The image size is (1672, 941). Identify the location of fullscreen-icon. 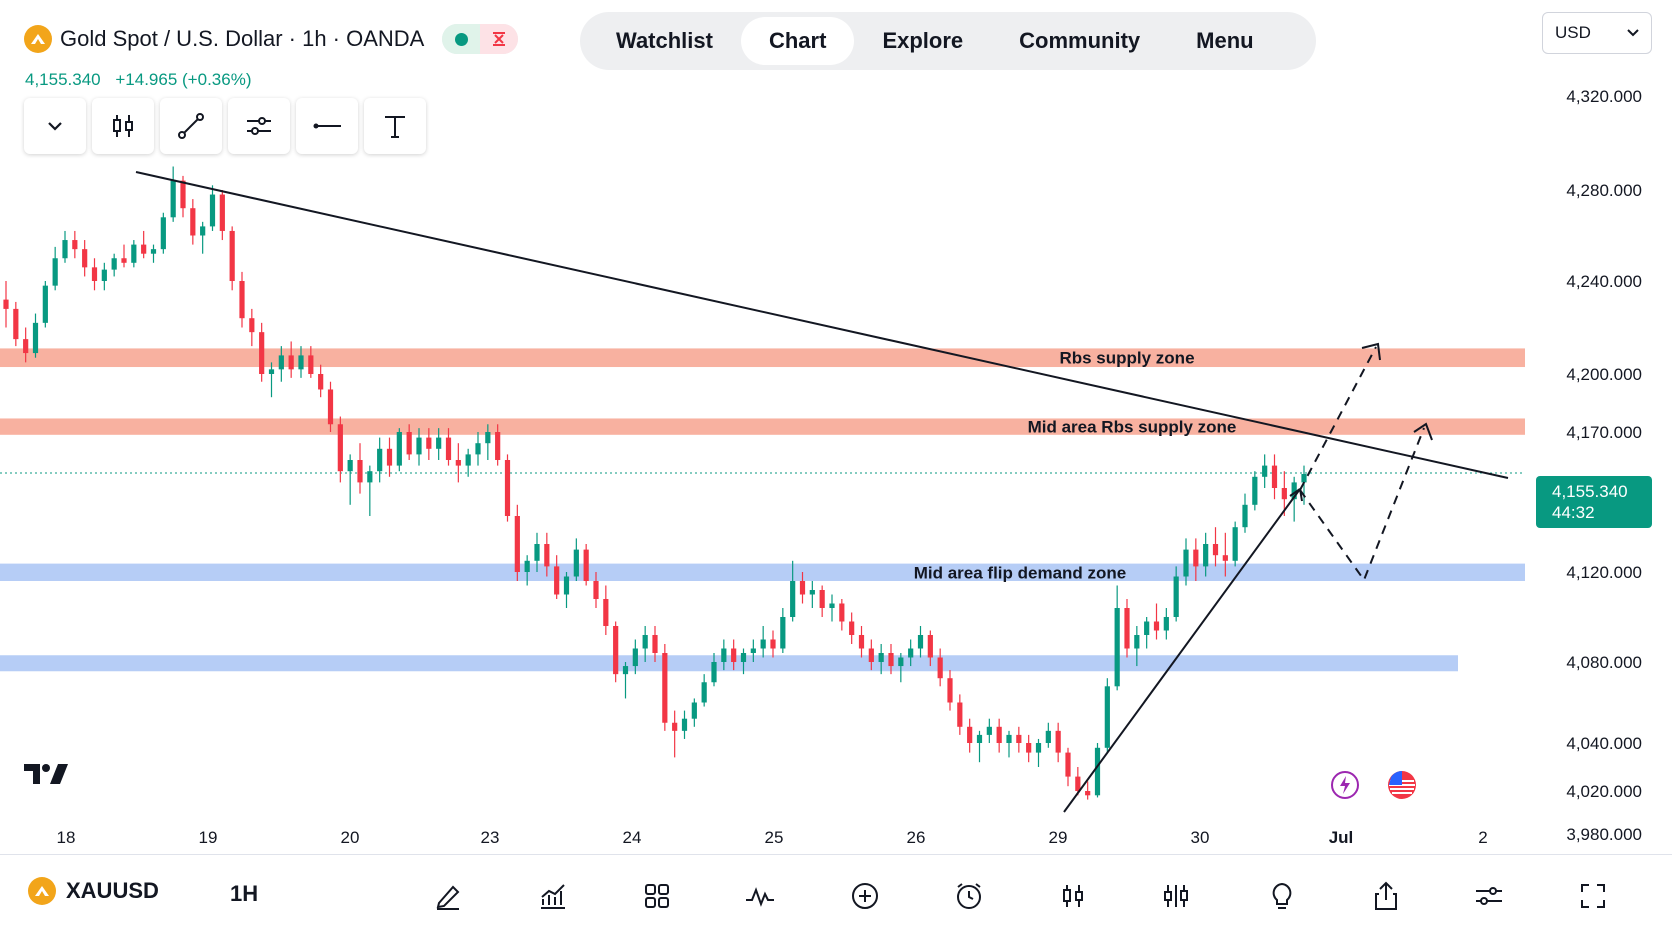
(1593, 896).